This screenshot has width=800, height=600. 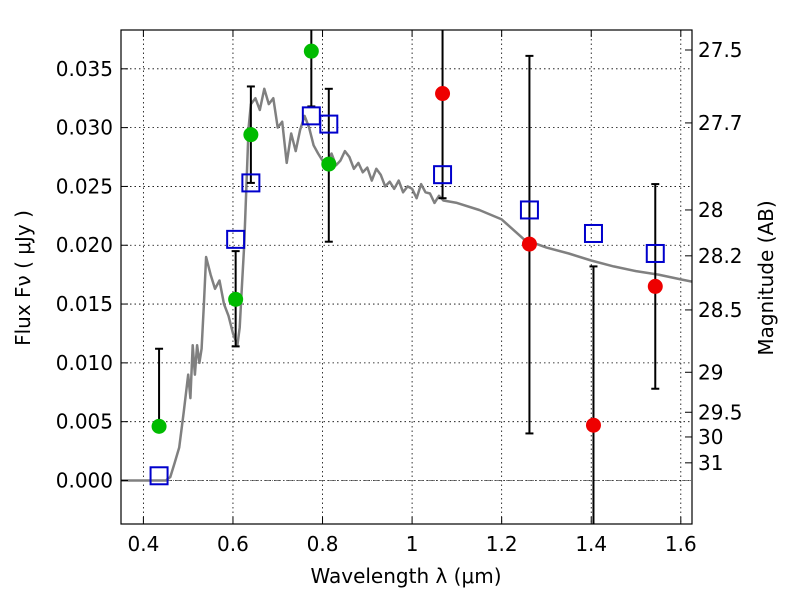 What do you see at coordinates (720, 256) in the screenshot?
I see `right-tick-label-3: 28.2` at bounding box center [720, 256].